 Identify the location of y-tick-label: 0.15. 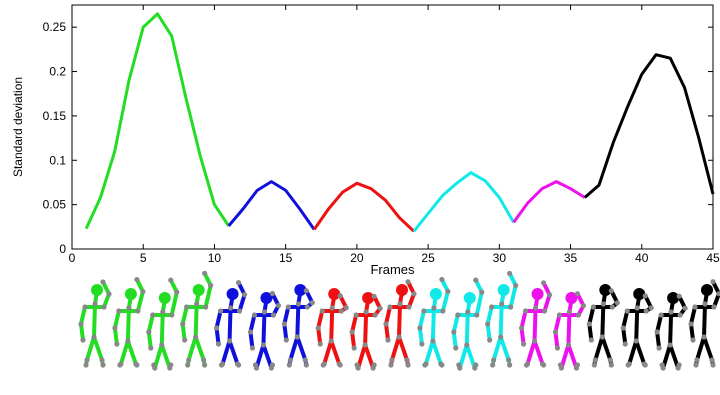
(55, 116).